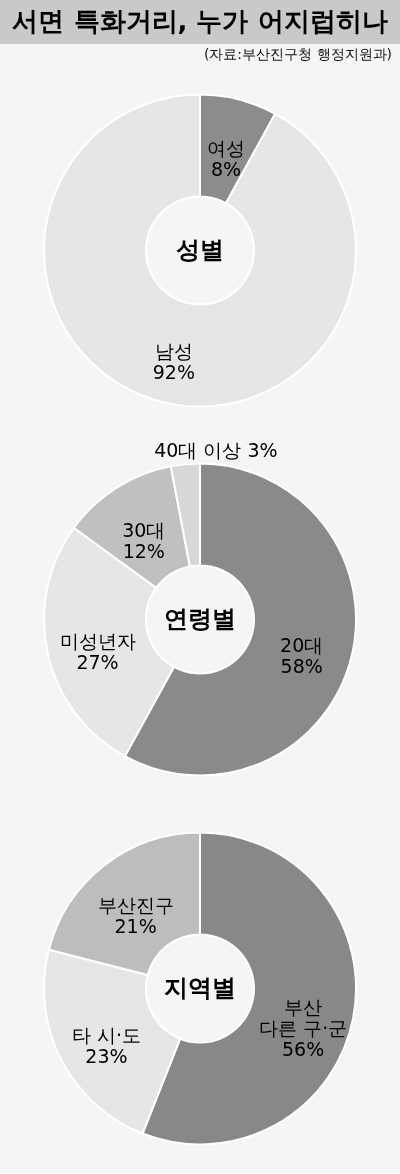  What do you see at coordinates (226, 168) in the screenshot?
I see `data-label: 8%` at bounding box center [226, 168].